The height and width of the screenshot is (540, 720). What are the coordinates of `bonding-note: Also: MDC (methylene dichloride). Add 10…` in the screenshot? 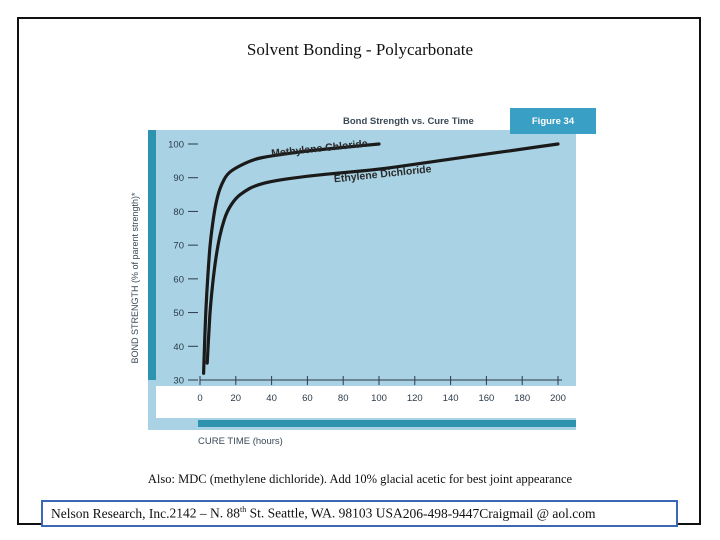 It's located at (360, 479).